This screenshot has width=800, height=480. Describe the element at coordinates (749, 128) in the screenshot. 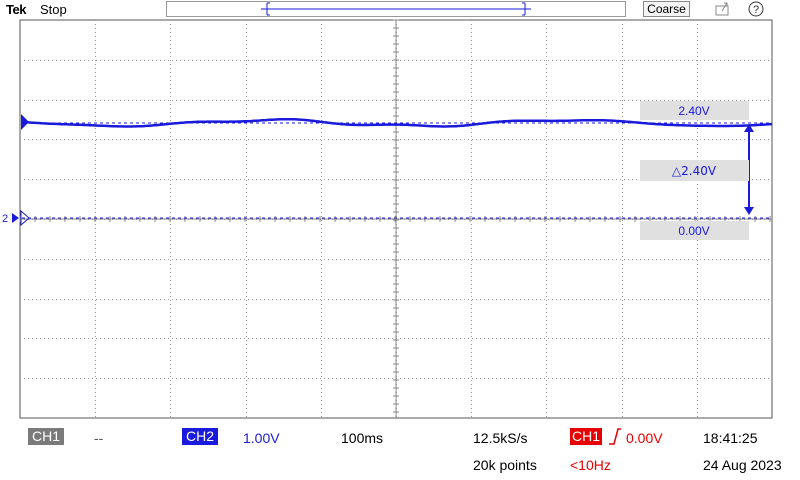

I see `delta-arrow-up-icon` at that location.